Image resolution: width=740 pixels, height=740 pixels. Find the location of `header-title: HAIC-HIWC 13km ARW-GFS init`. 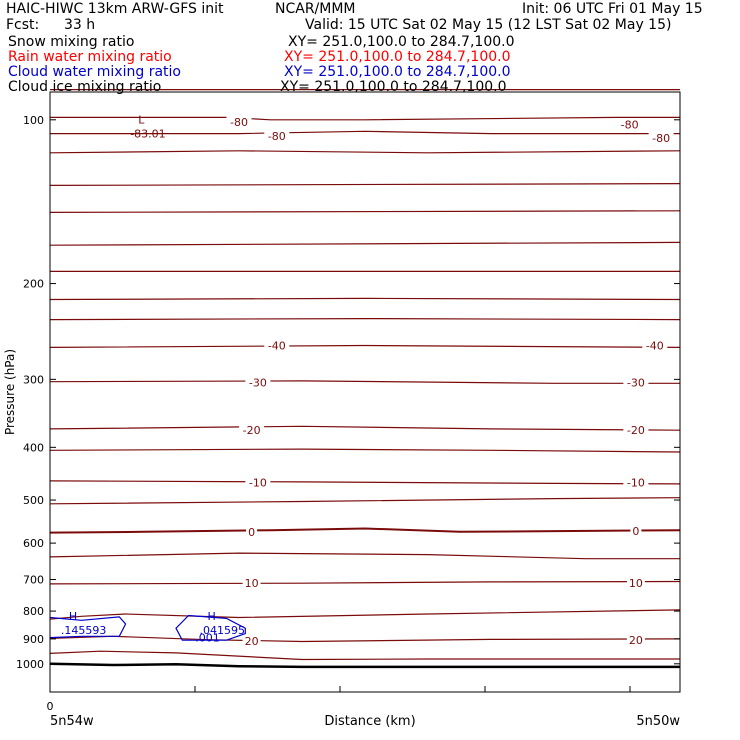

header-title: HAIC-HIWC 13km ARW-GFS init is located at coordinates (115, 9).